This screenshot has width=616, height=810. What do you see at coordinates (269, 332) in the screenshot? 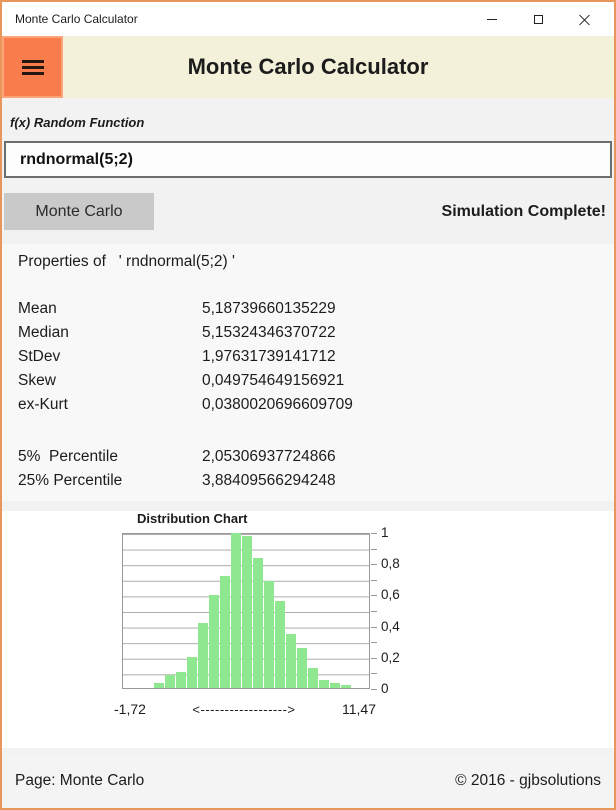
I see `stat-value: 5,15324346370722` at bounding box center [269, 332].